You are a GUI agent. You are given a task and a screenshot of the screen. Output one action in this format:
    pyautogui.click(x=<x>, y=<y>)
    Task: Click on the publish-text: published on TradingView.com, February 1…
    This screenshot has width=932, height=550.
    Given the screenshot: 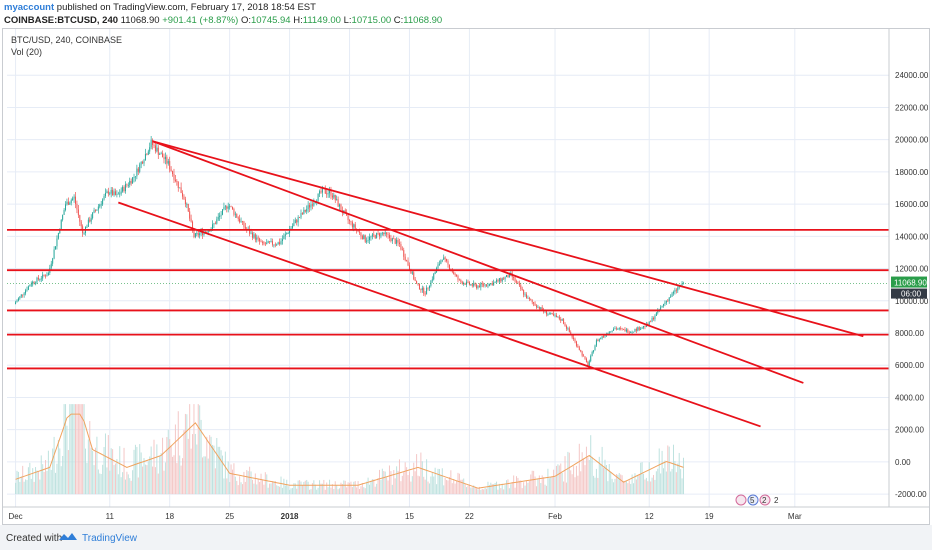 What is the action you would take?
    pyautogui.click(x=186, y=7)
    